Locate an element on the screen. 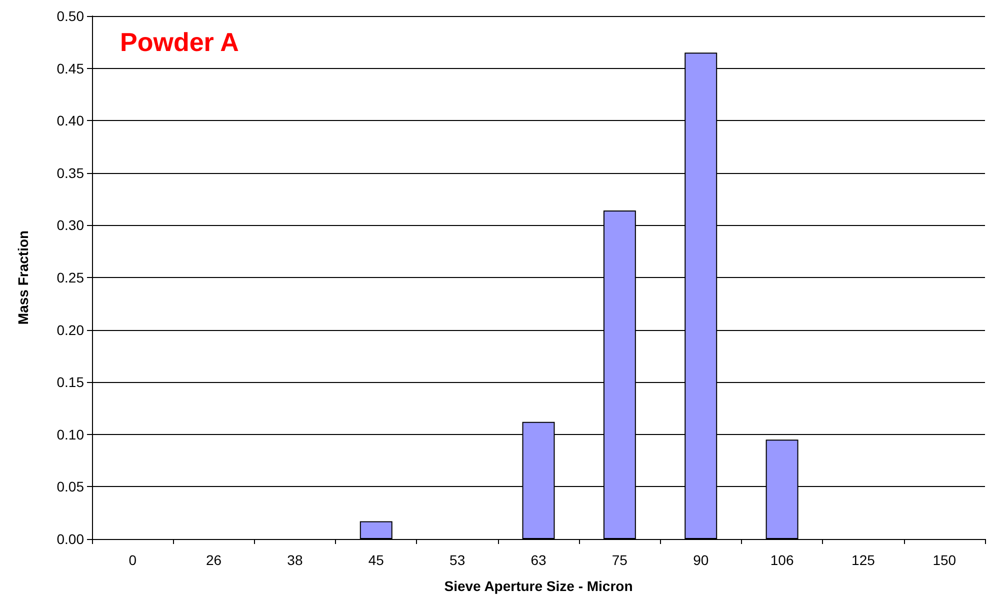 This screenshot has width=993, height=604. y-tick-label: 0.25 is located at coordinates (70, 278).